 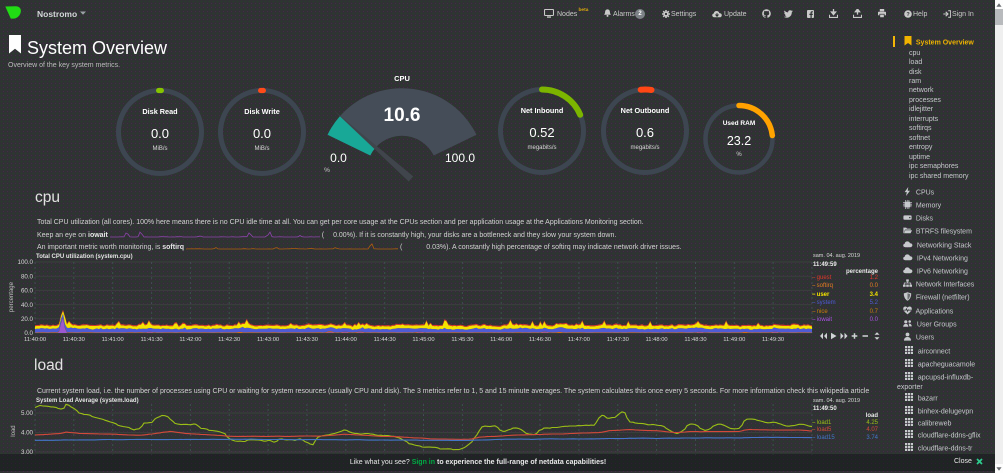 I want to click on svg-text: 11:40:30, so click(x=74, y=340).